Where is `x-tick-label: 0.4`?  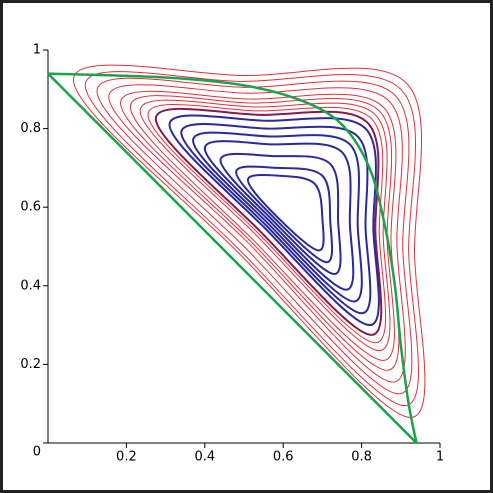 x-tick-label: 0.4 is located at coordinates (204, 457).